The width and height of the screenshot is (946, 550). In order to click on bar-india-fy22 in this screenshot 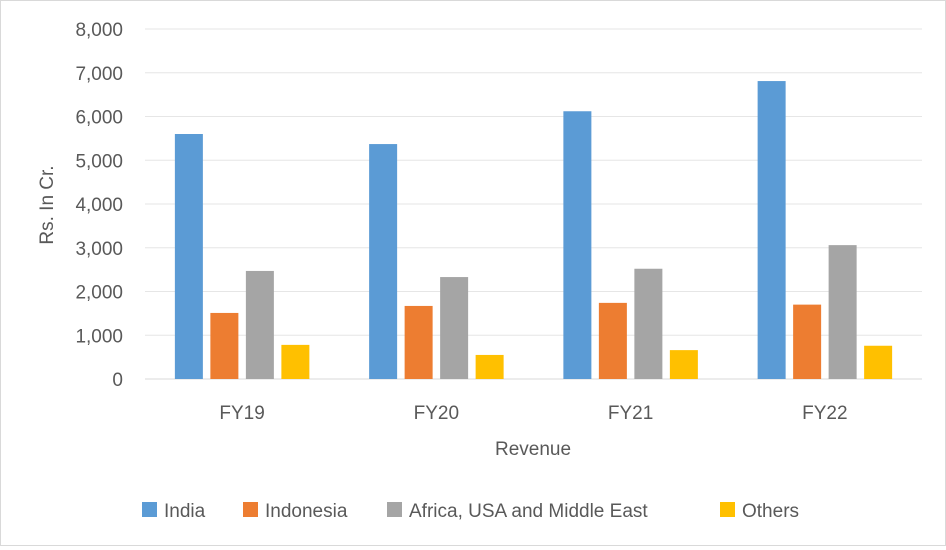, I will do `click(771, 230)`.